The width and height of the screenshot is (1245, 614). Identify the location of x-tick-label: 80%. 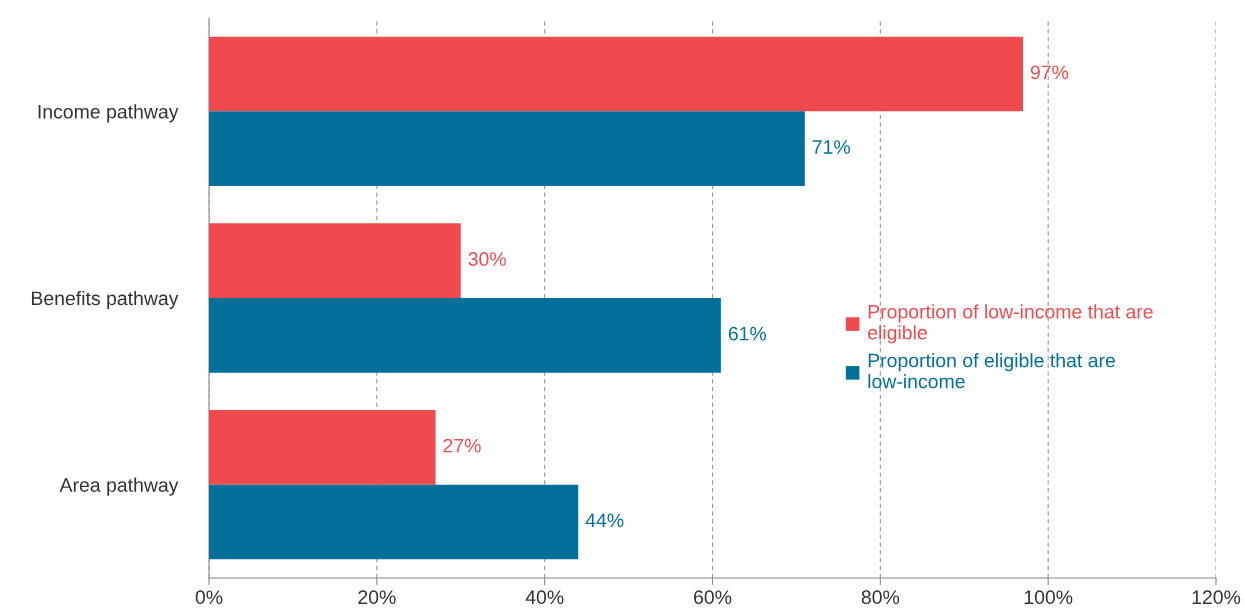
(880, 597).